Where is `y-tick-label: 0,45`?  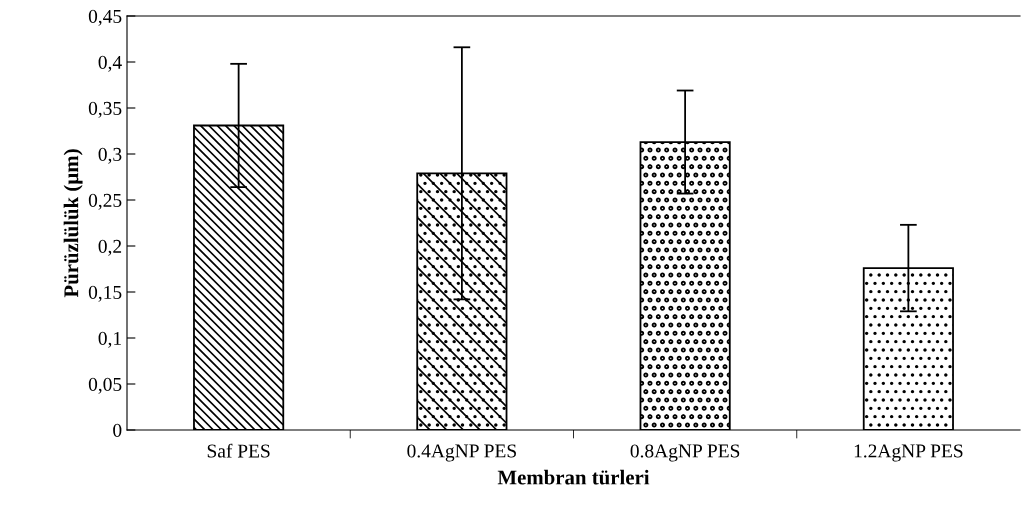
y-tick-label: 0,45 is located at coordinates (105, 17).